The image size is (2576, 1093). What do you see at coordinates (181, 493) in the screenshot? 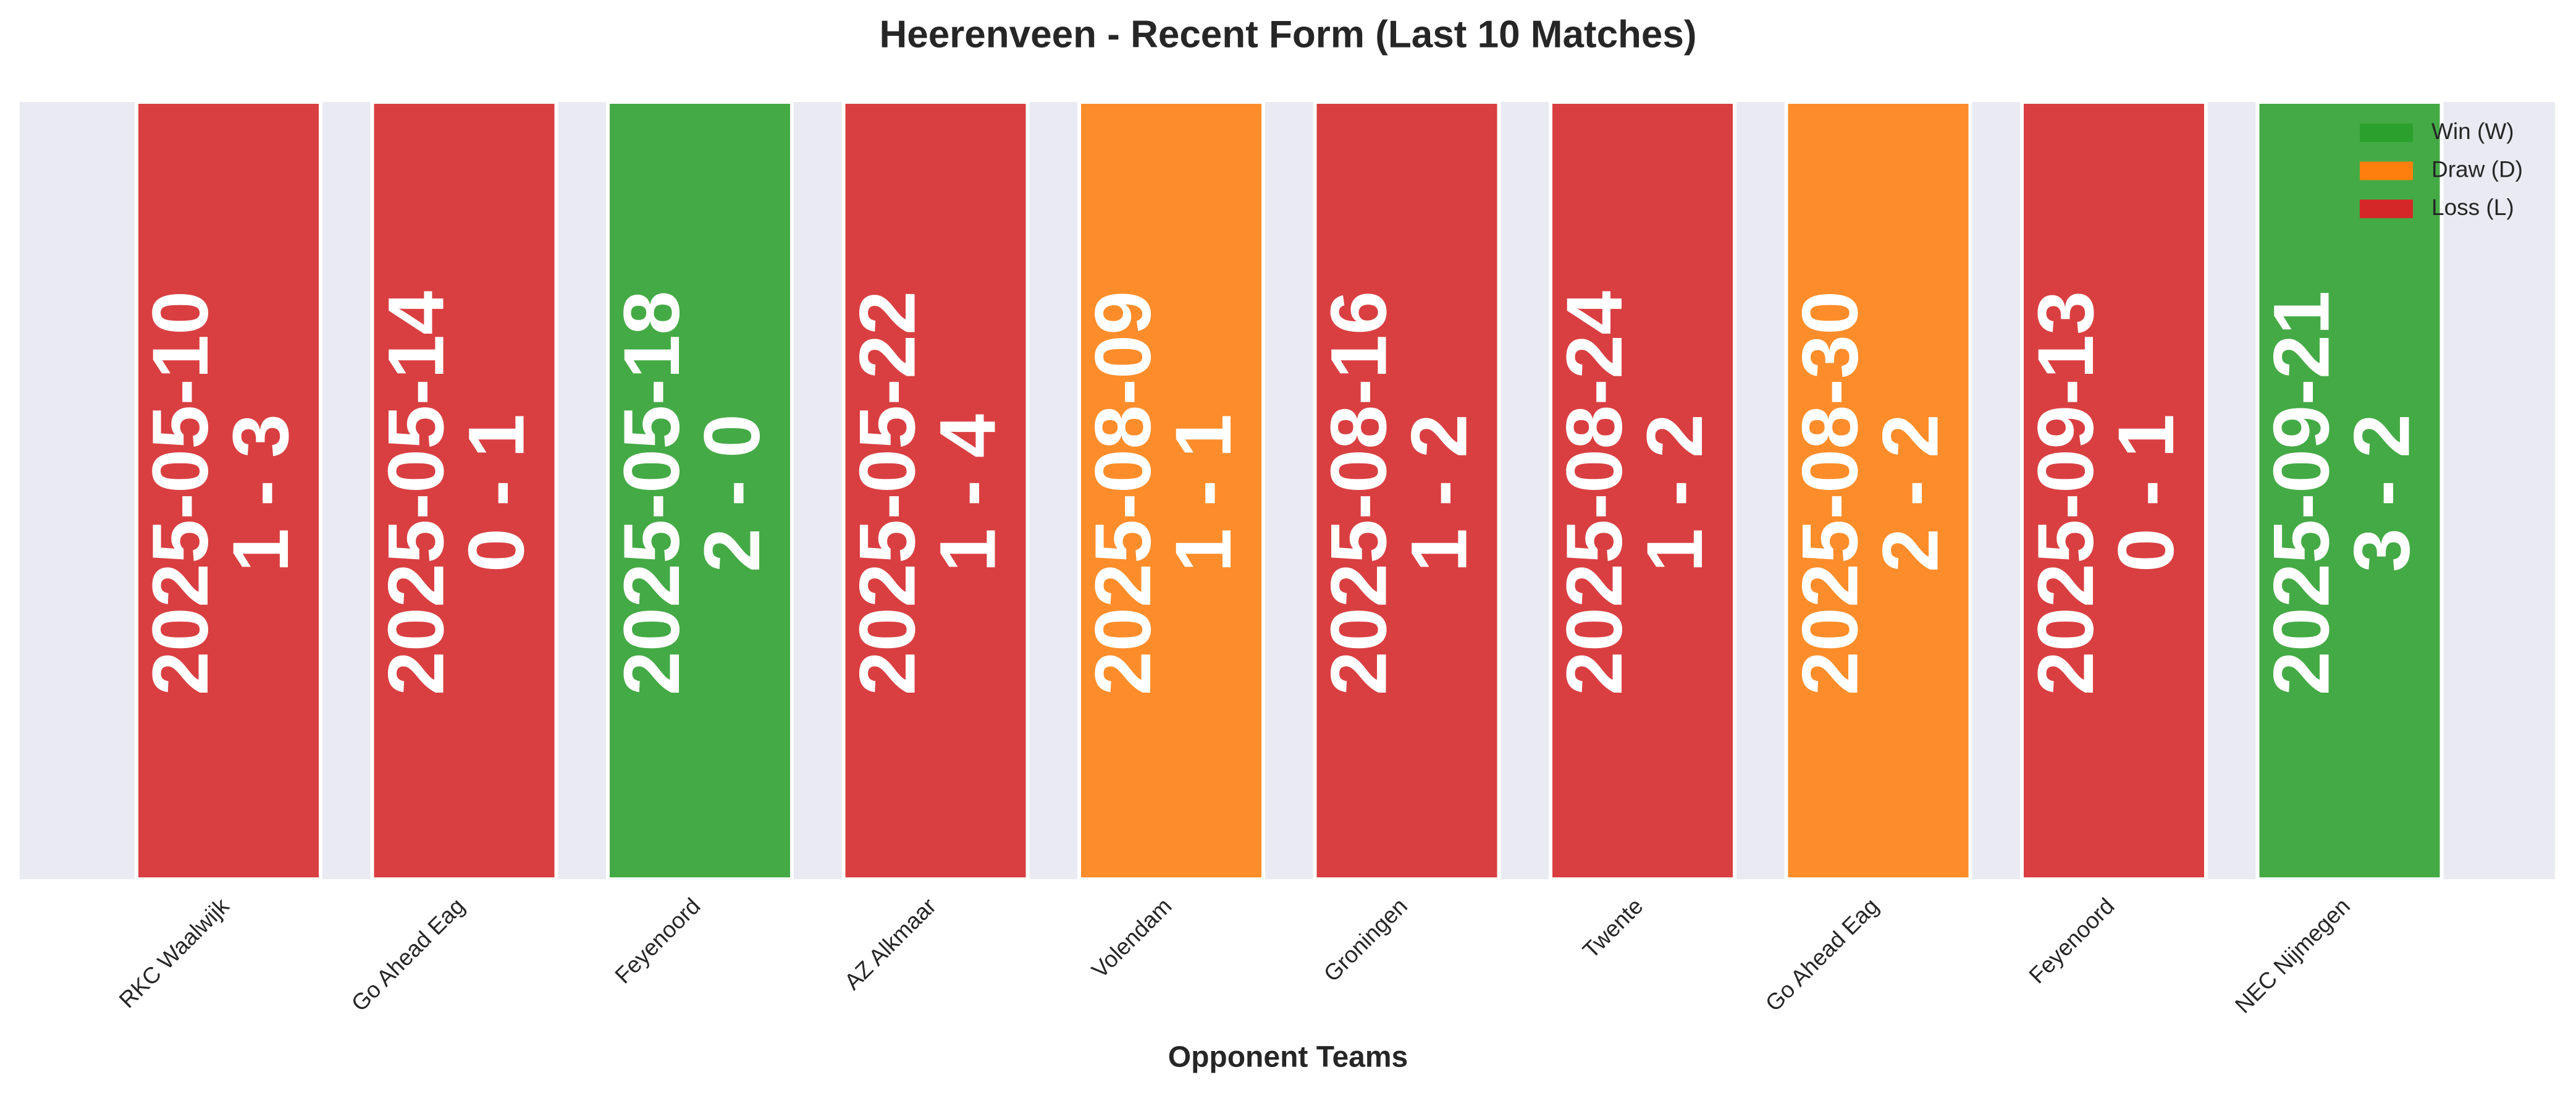
I see `match-date: 2025-05-10` at bounding box center [181, 493].